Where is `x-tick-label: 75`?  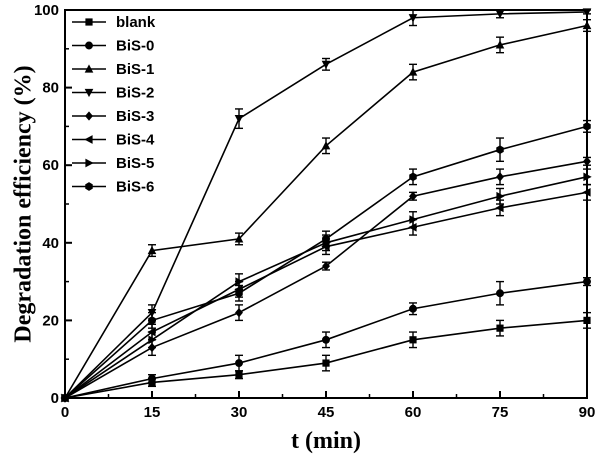
x-tick-label: 75 is located at coordinates (500, 412).